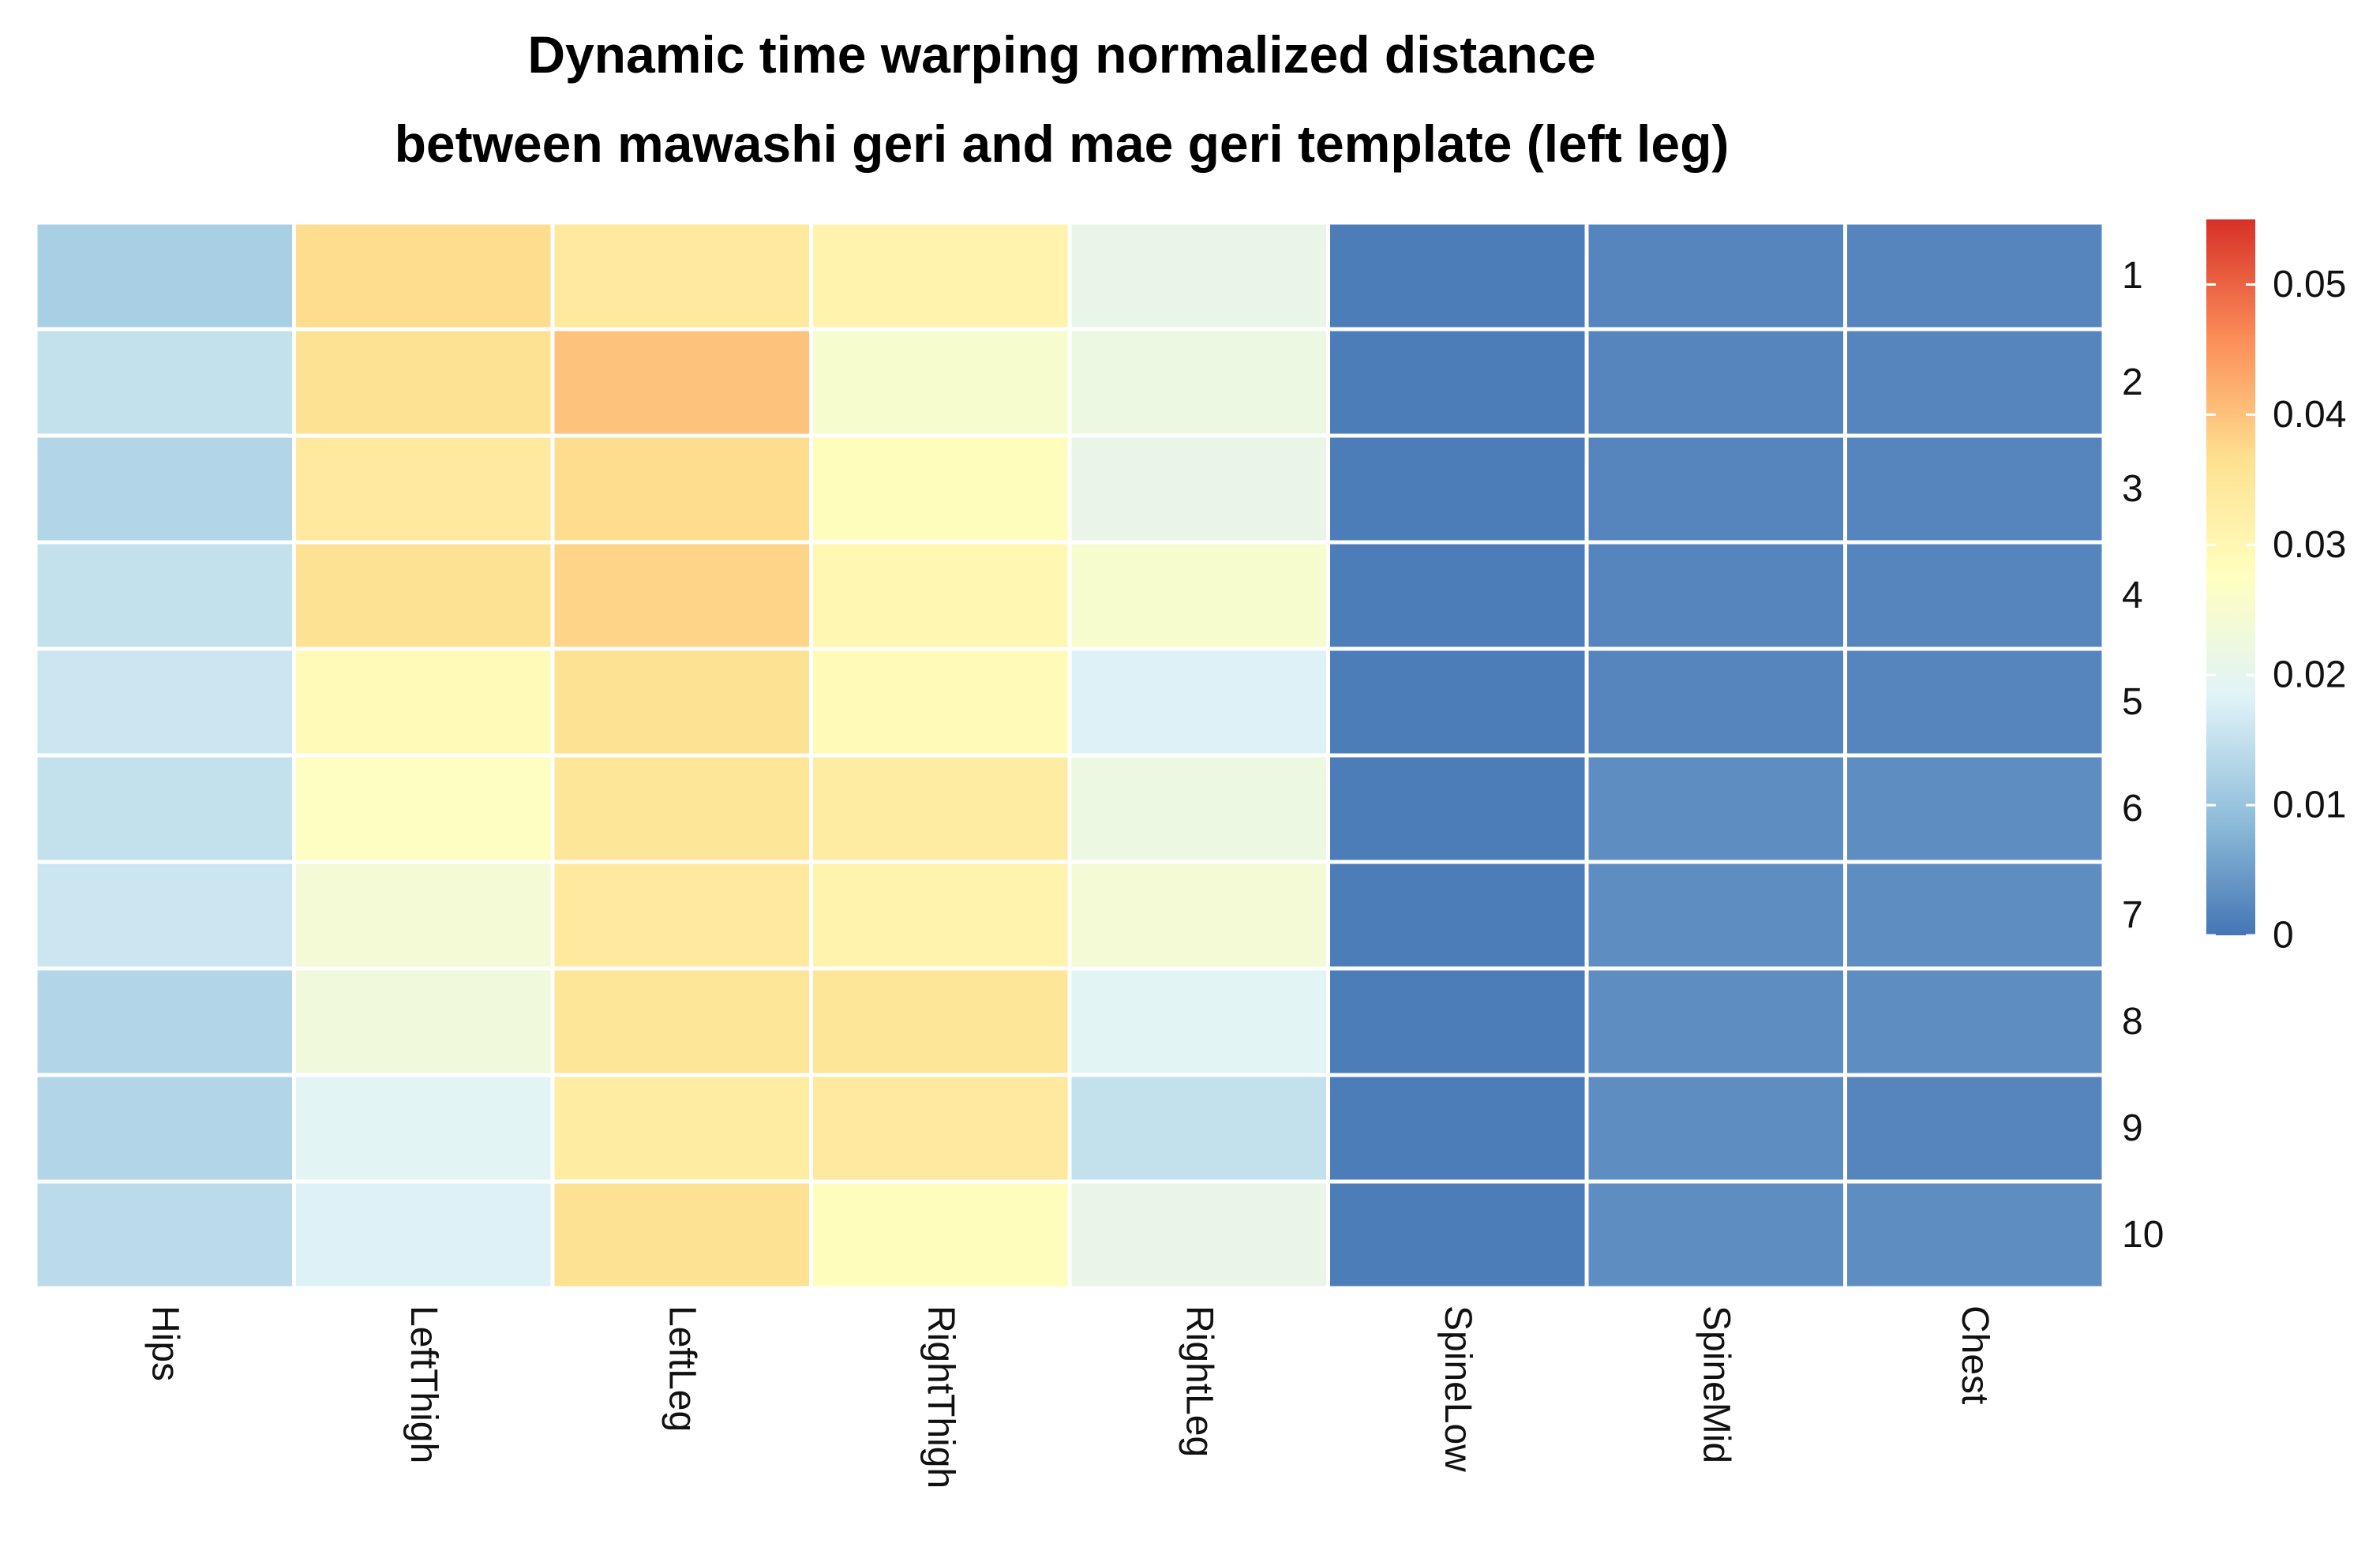 The height and width of the screenshot is (1547, 2380). Describe the element at coordinates (1715, 808) in the screenshot. I see `heatmap-cell-r6-SpineMid` at that location.